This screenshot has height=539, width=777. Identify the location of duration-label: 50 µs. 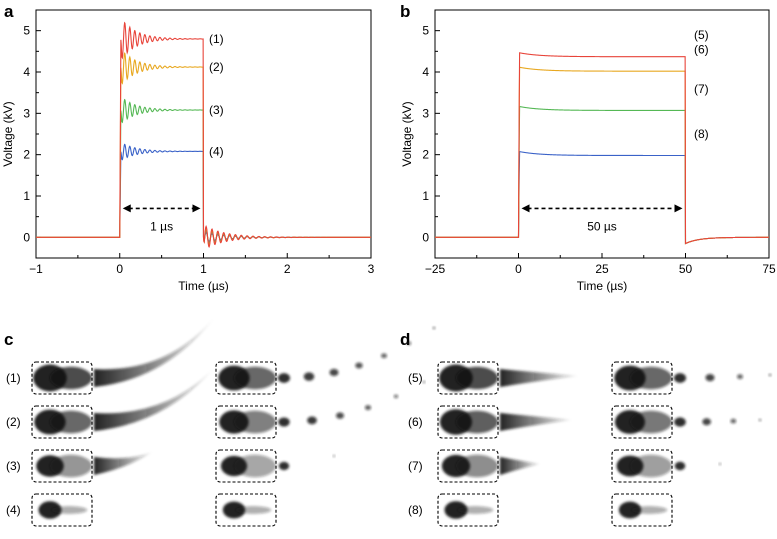
(602, 226).